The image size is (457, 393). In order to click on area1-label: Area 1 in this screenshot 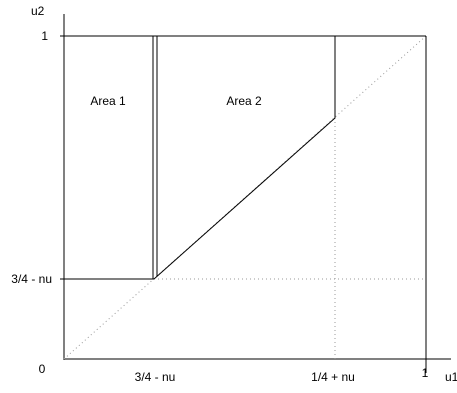, I will do `click(108, 101)`.